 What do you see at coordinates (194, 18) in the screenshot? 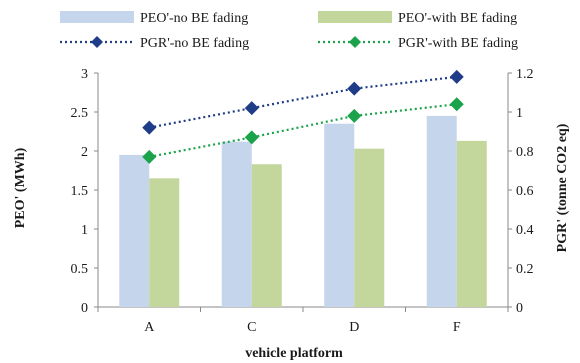
I see `legend-label: PEO'-no BE fading` at bounding box center [194, 18].